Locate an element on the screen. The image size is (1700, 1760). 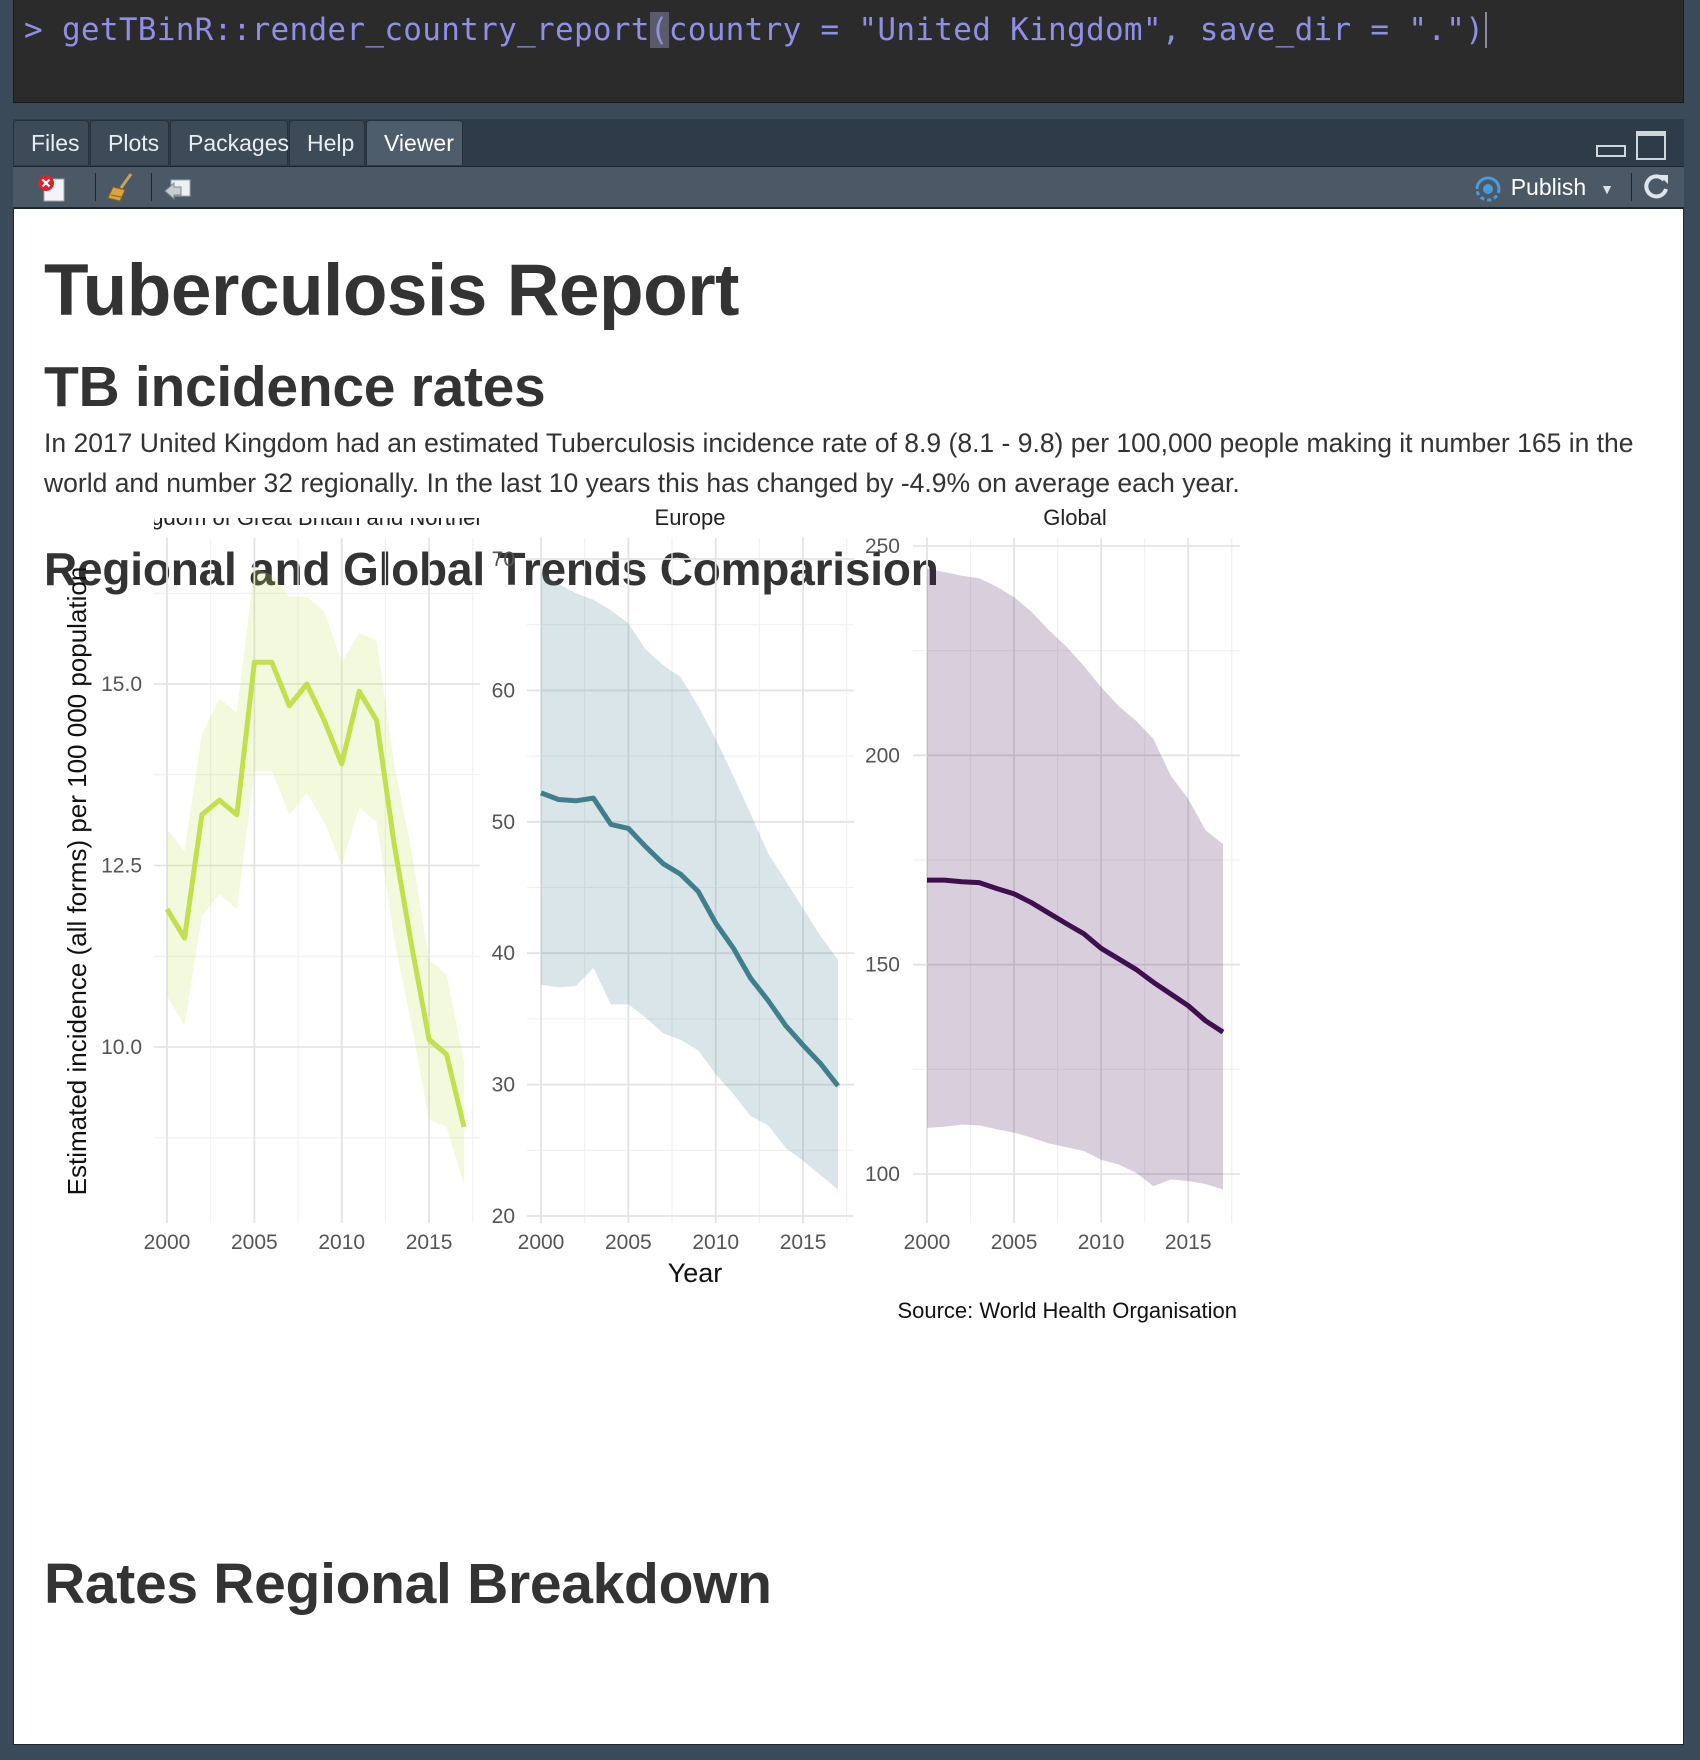
y-tick-label: 10.0 is located at coordinates (121, 1047).